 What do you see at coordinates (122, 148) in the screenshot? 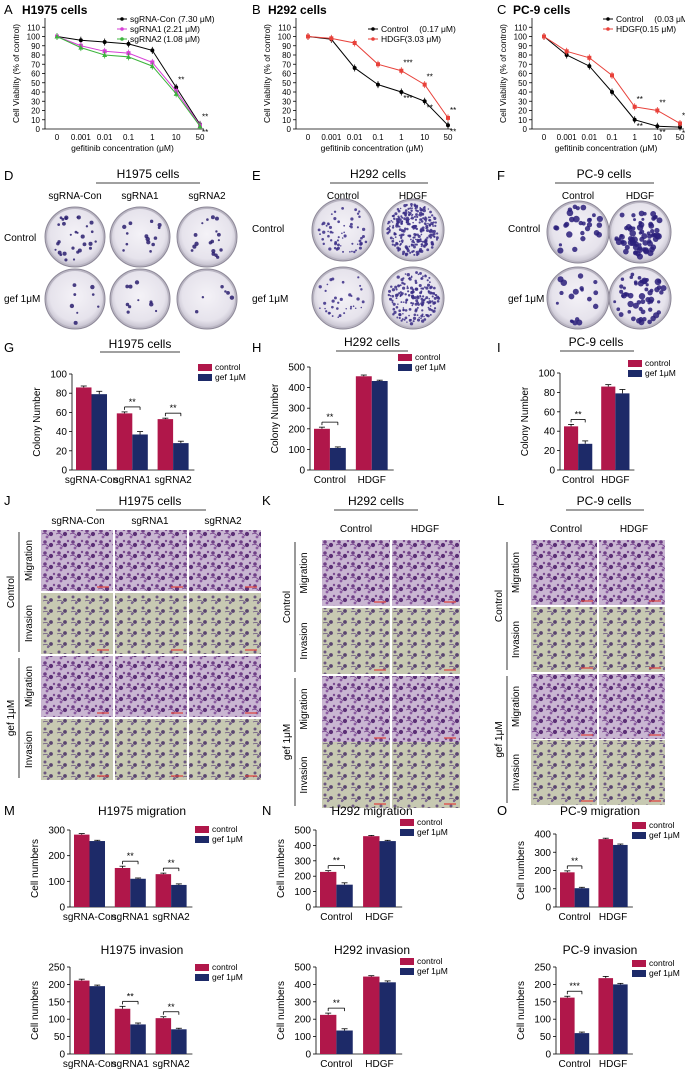
I see `x-axis-label: gefitinib concentration (μM)` at bounding box center [122, 148].